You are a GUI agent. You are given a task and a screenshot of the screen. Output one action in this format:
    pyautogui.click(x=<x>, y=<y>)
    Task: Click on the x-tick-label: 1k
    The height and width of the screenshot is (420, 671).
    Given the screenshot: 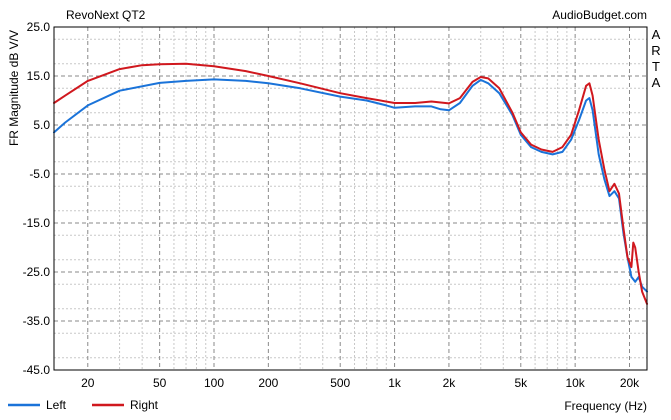 What is the action you would take?
    pyautogui.click(x=395, y=383)
    